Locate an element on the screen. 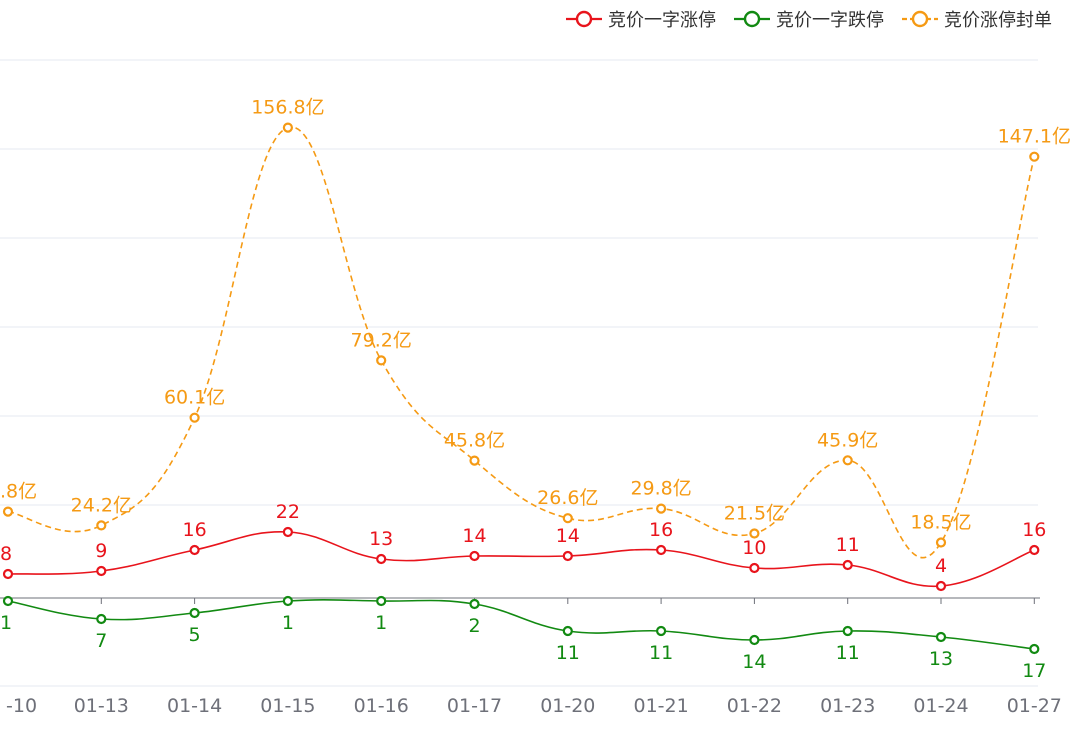  seal-amount-data-label: 45.8亿 is located at coordinates (474, 441).